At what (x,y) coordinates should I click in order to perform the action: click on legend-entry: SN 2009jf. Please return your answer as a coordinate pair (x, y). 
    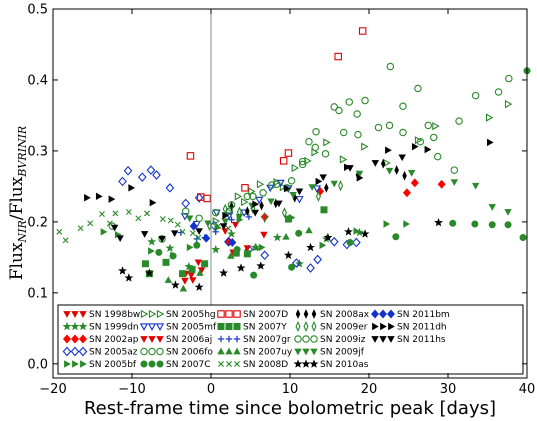
    Looking at the image, I should click on (329, 353).